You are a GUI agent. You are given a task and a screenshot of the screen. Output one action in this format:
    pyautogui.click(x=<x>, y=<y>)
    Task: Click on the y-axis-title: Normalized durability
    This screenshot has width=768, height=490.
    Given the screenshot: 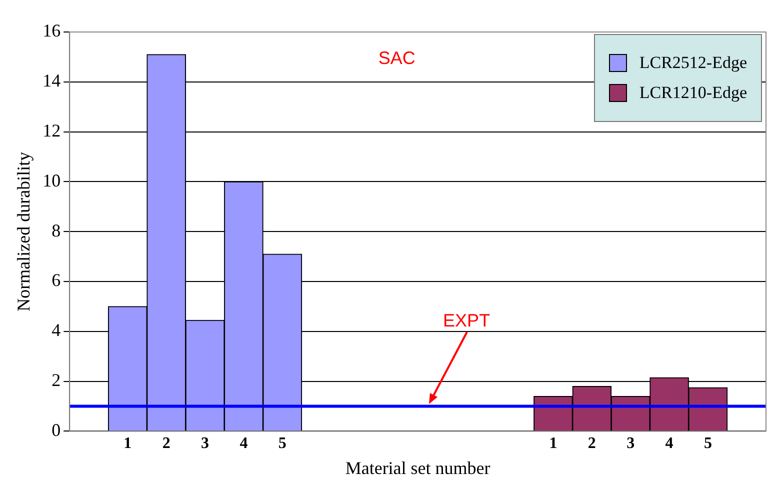 What is the action you would take?
    pyautogui.click(x=24, y=232)
    